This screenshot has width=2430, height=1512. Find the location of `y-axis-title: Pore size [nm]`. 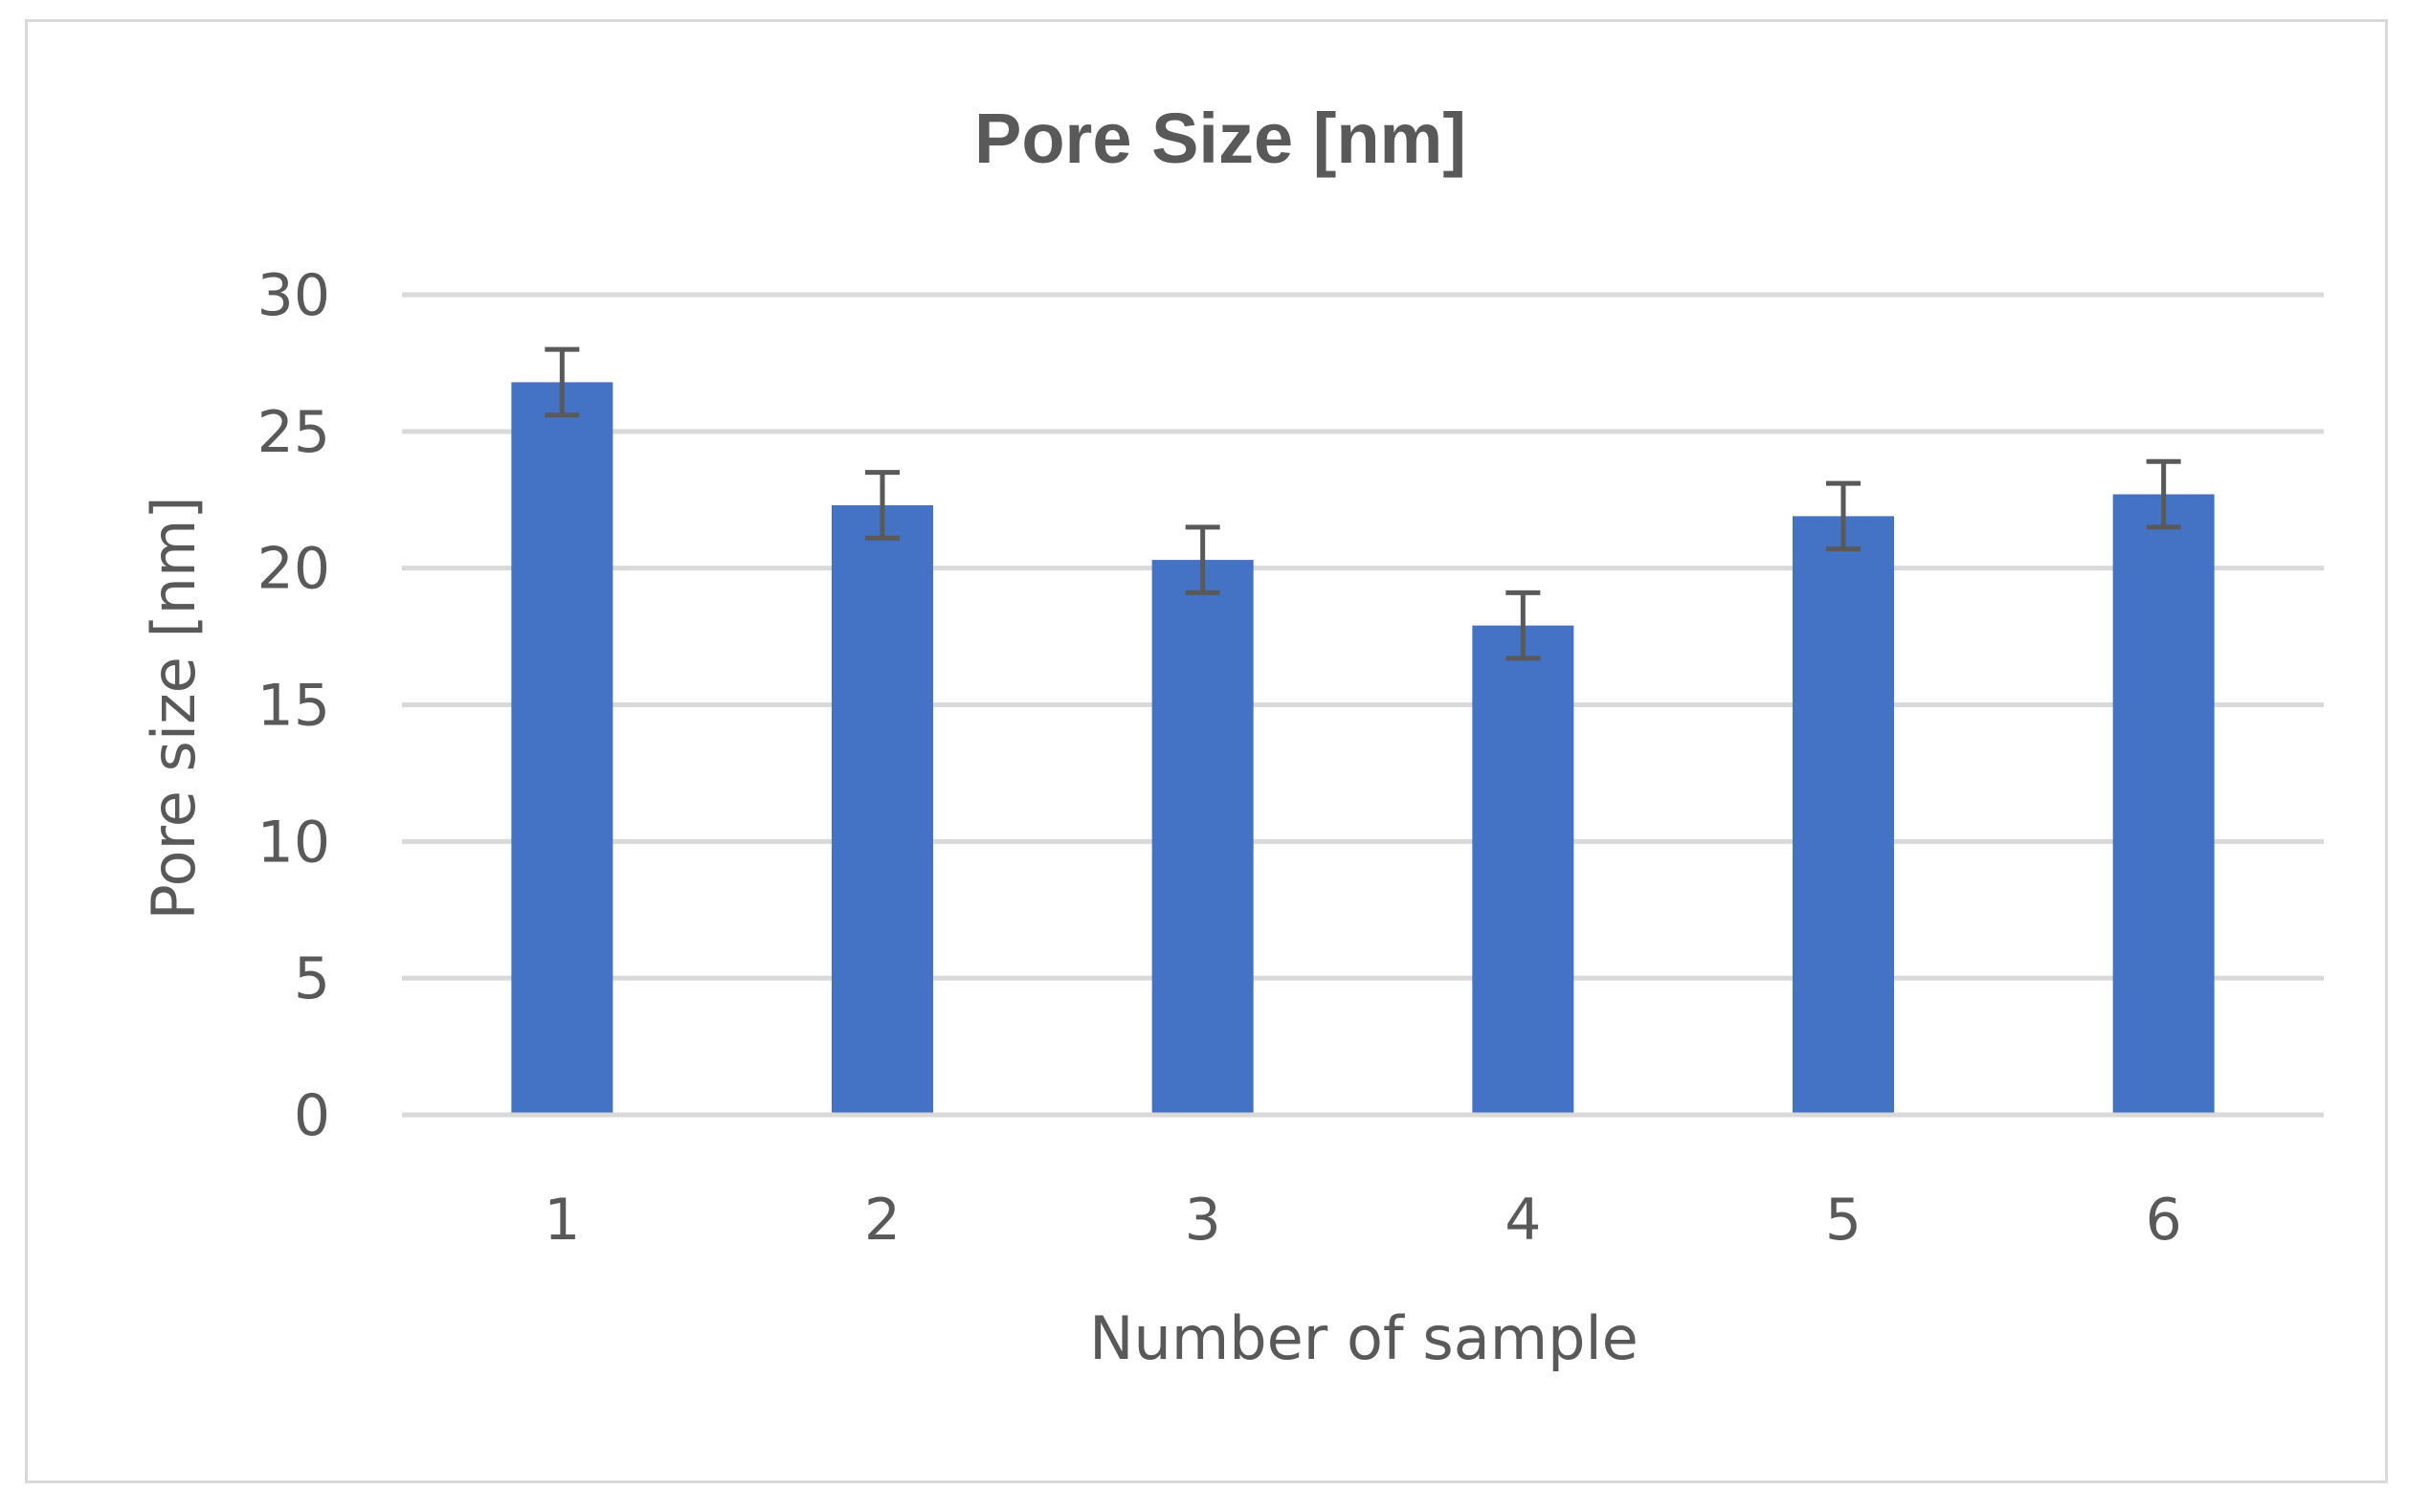

y-axis-title: Pore size [nm] is located at coordinates (174, 708).